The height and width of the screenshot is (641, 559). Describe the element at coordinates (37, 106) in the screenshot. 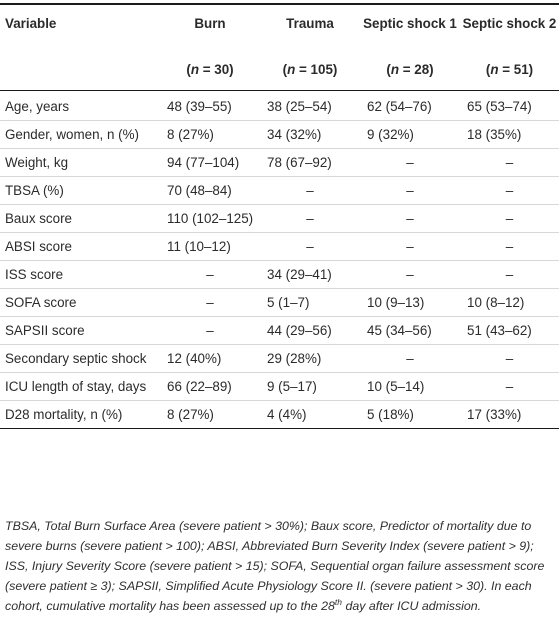

I see `row-variable-label: Age, years` at that location.